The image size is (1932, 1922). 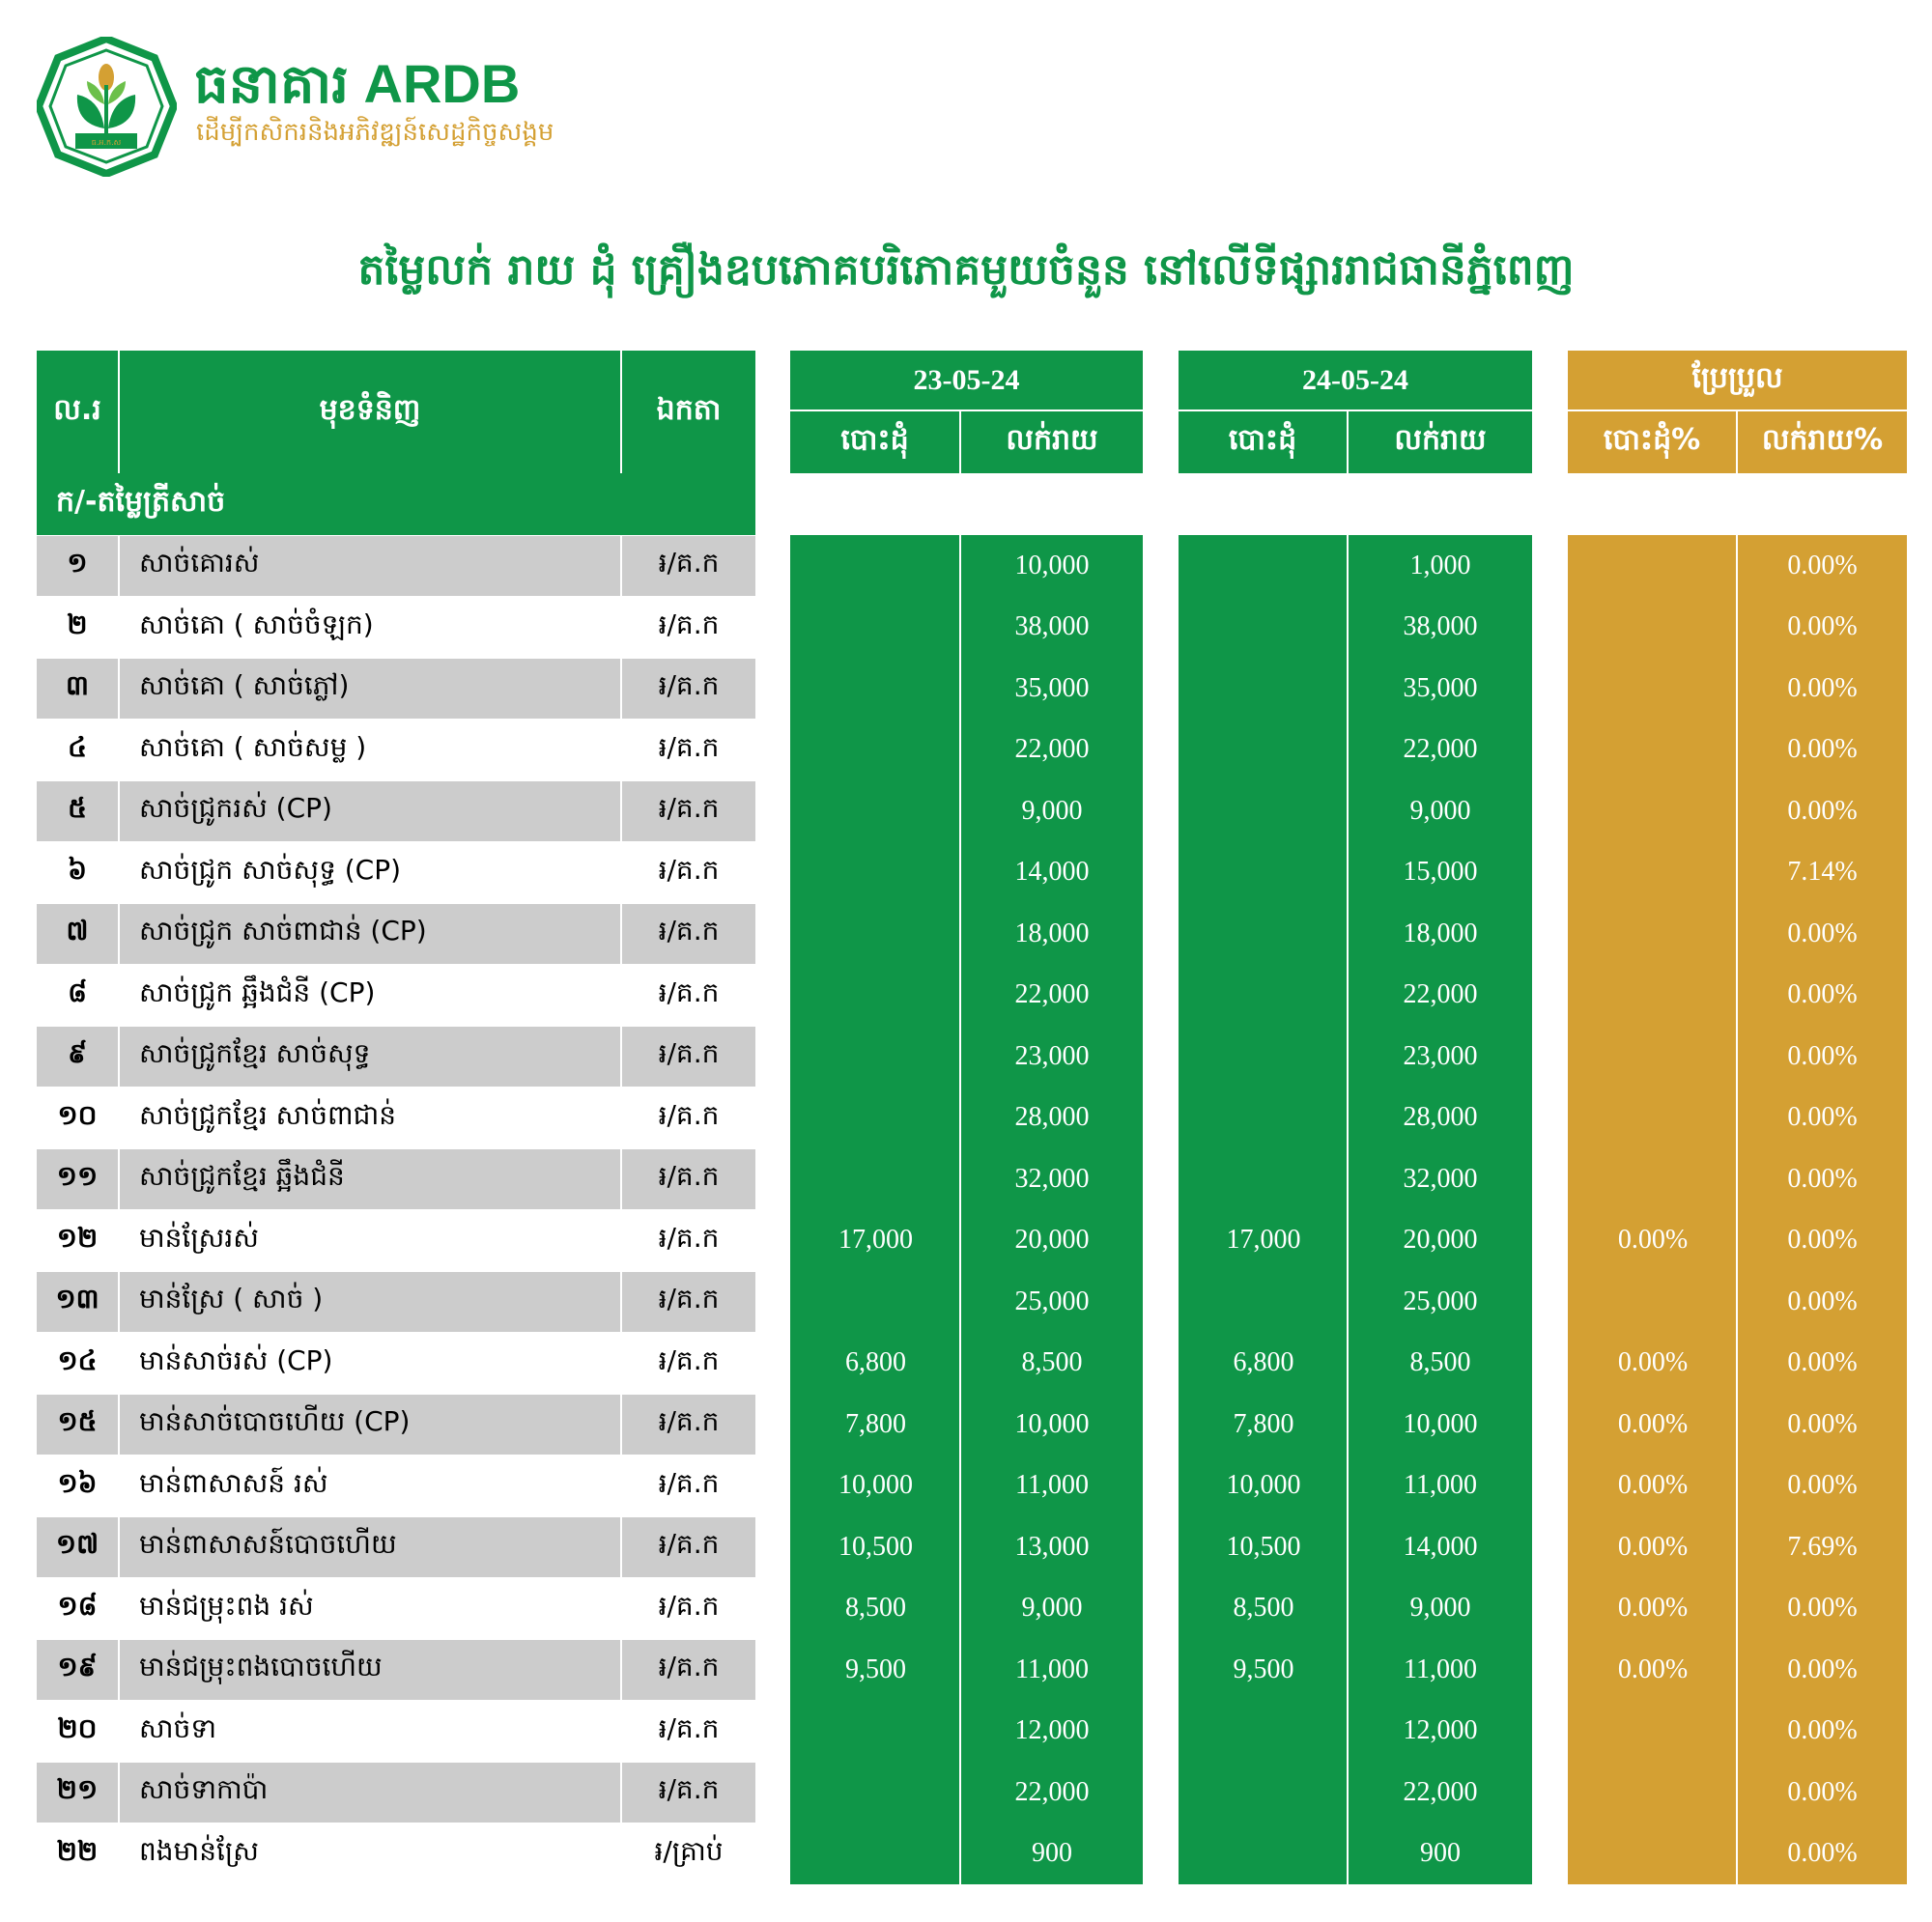 I want to click on item-name: មាន់ជម្រុះពងបោចហើយ, so click(x=370, y=1670).